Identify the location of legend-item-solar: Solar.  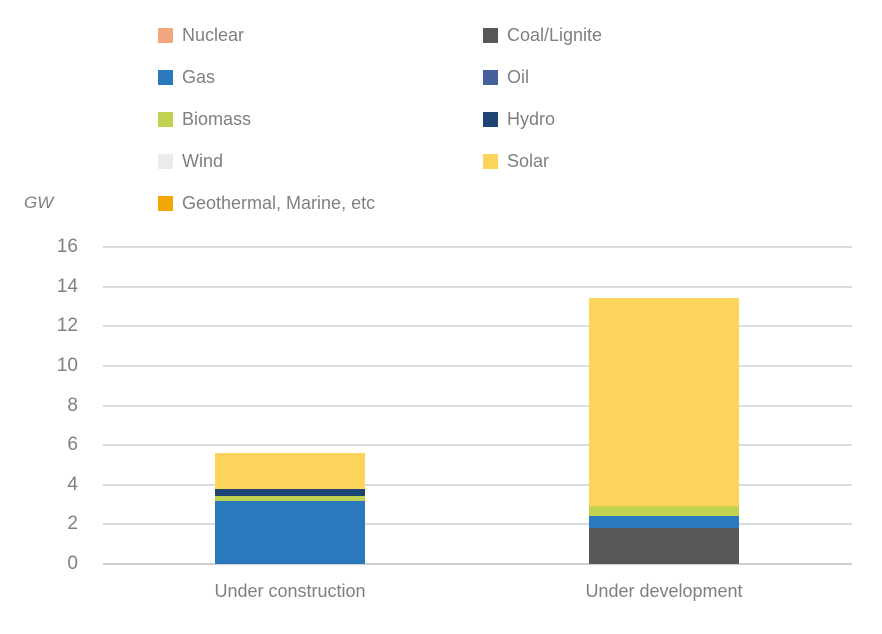
(542, 161).